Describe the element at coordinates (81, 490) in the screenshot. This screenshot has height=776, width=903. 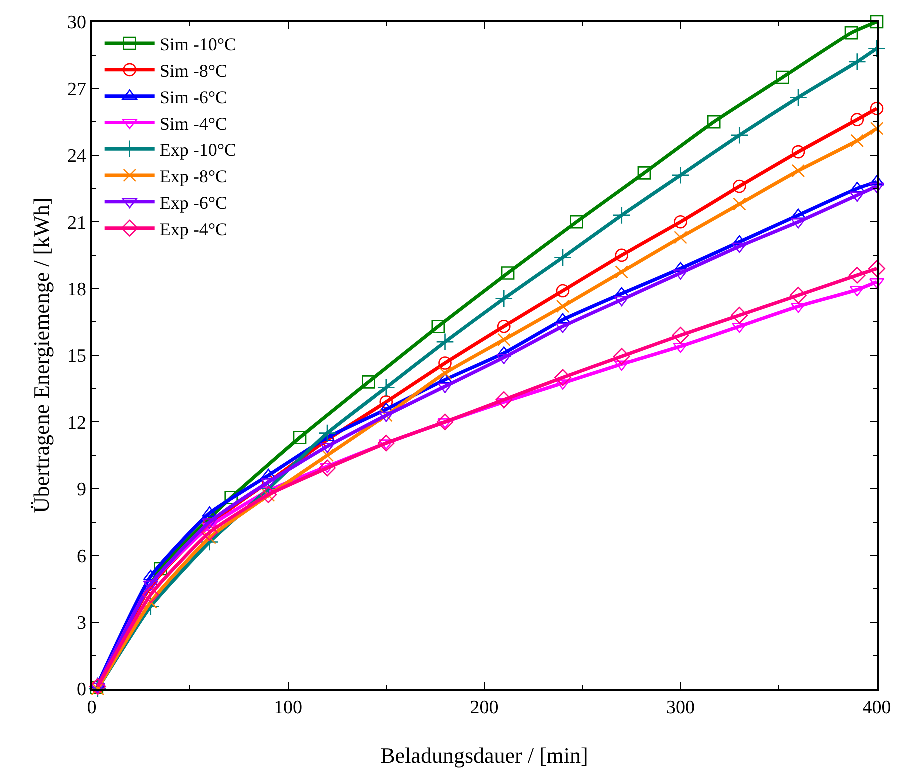
I see `y-tick-label: 9` at that location.